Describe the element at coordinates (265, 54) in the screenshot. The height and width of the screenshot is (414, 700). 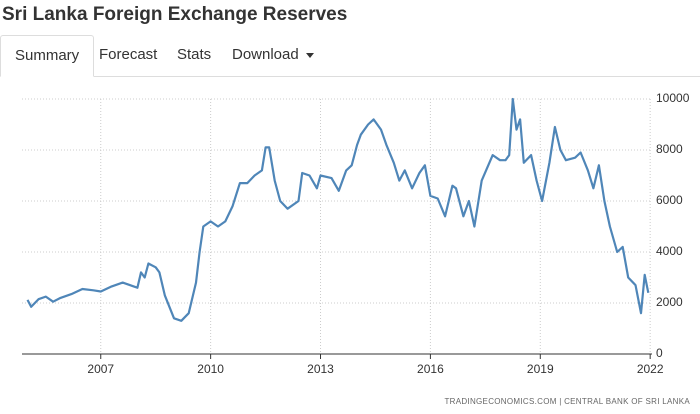
I see `tab-label: Download` at that location.